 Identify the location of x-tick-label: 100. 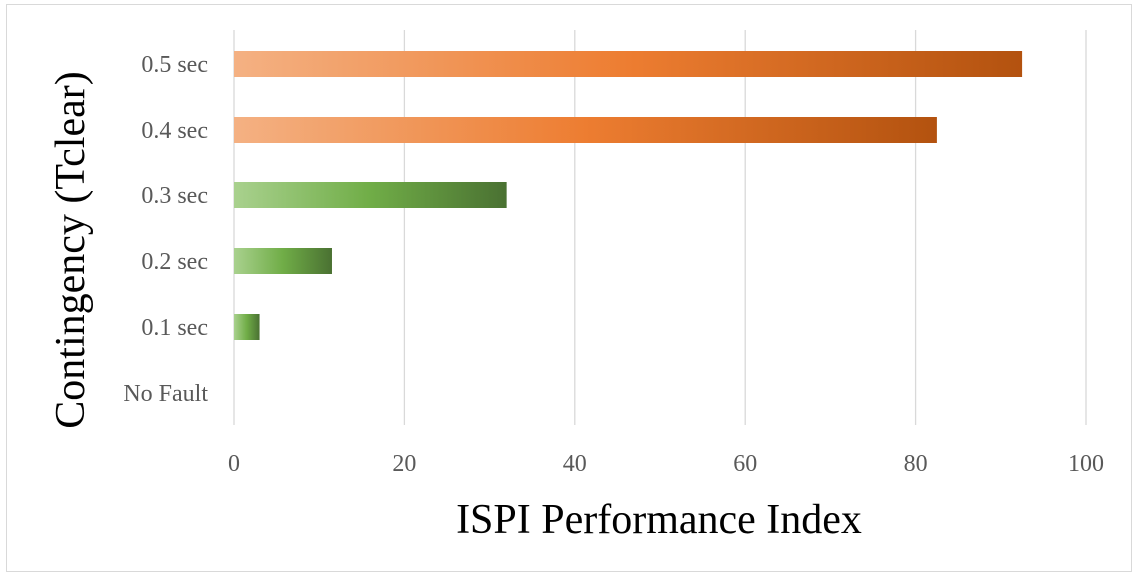
(1086, 464).